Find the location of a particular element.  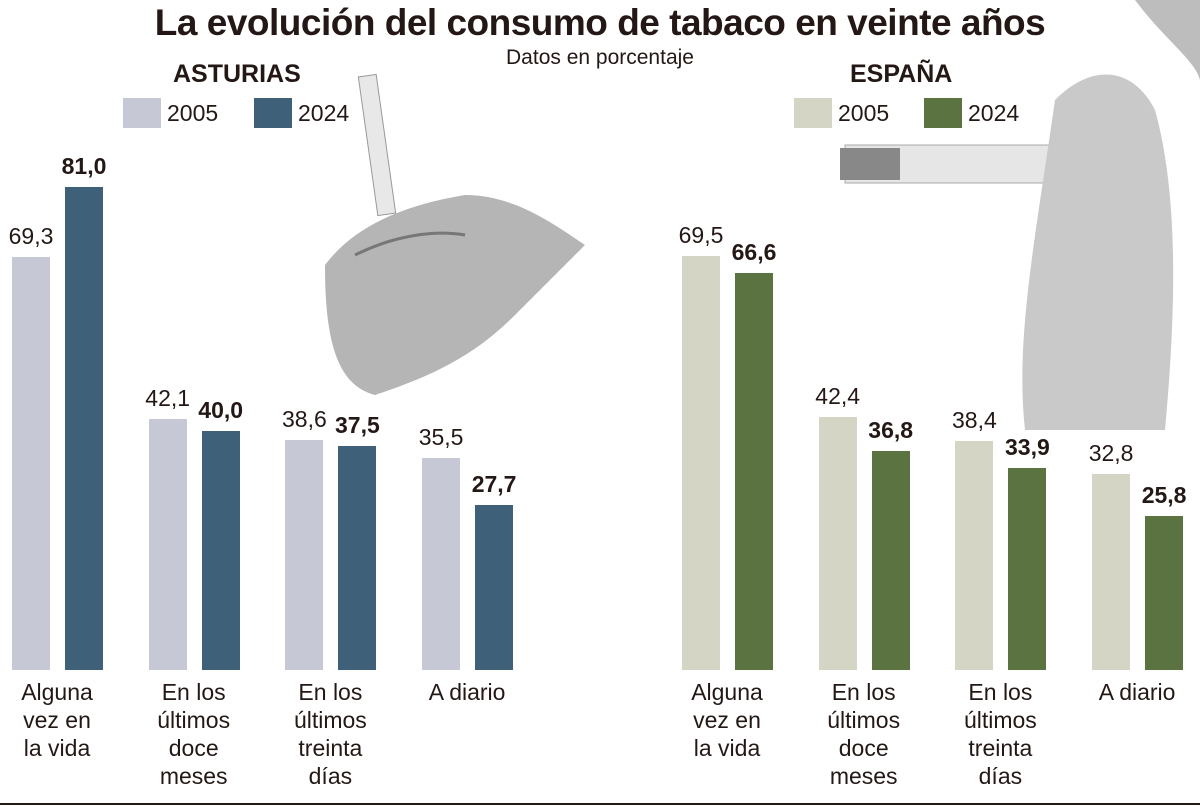

value-label: 66,6 is located at coordinates (754, 251).